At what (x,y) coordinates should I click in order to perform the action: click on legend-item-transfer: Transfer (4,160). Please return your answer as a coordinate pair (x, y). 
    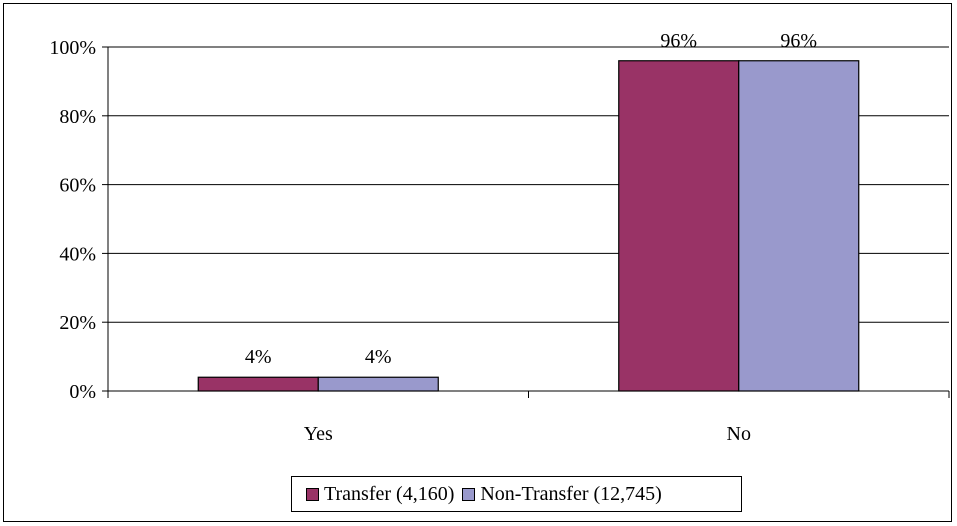
    Looking at the image, I should click on (380, 494).